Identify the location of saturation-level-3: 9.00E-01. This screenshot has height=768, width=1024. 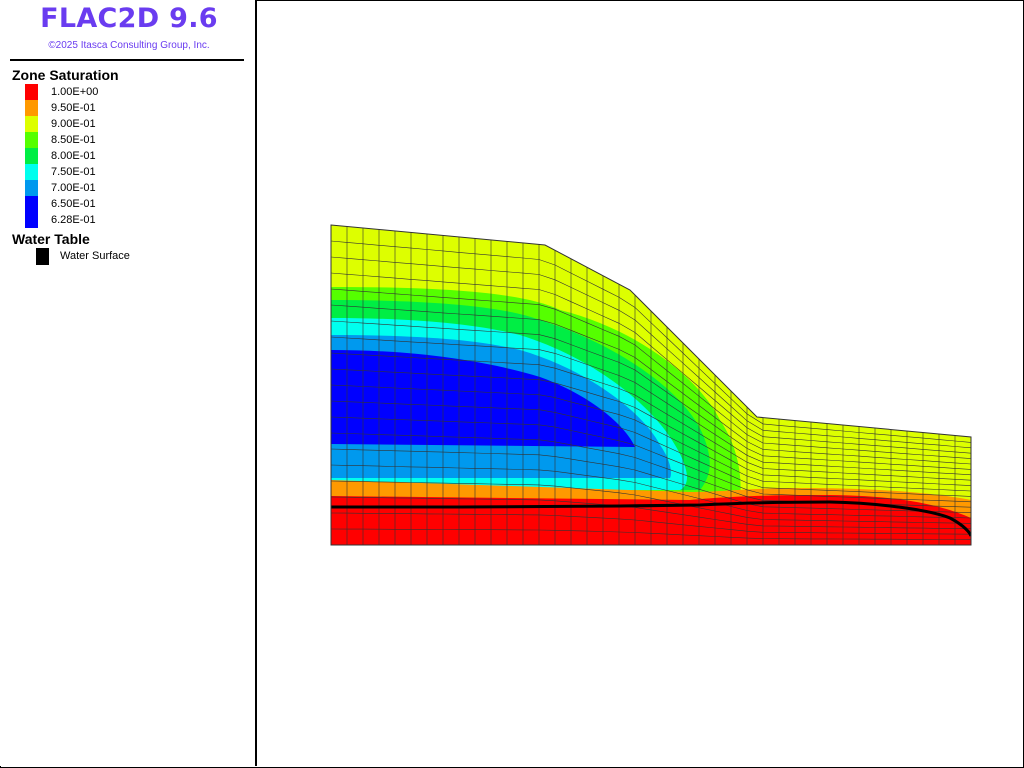
(73, 124).